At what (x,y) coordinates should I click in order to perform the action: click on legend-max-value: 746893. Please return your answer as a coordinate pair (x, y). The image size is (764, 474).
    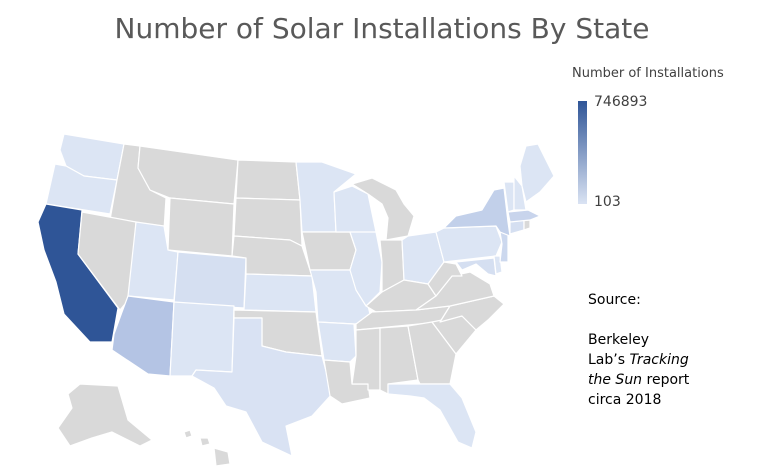
    Looking at the image, I should click on (621, 102).